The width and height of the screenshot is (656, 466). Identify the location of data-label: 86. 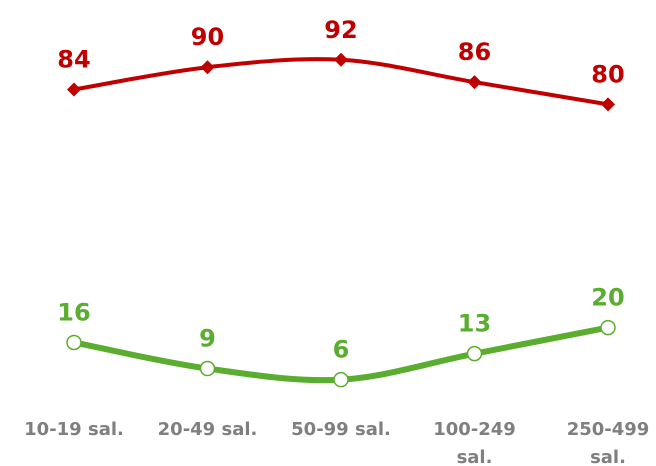
(474, 52).